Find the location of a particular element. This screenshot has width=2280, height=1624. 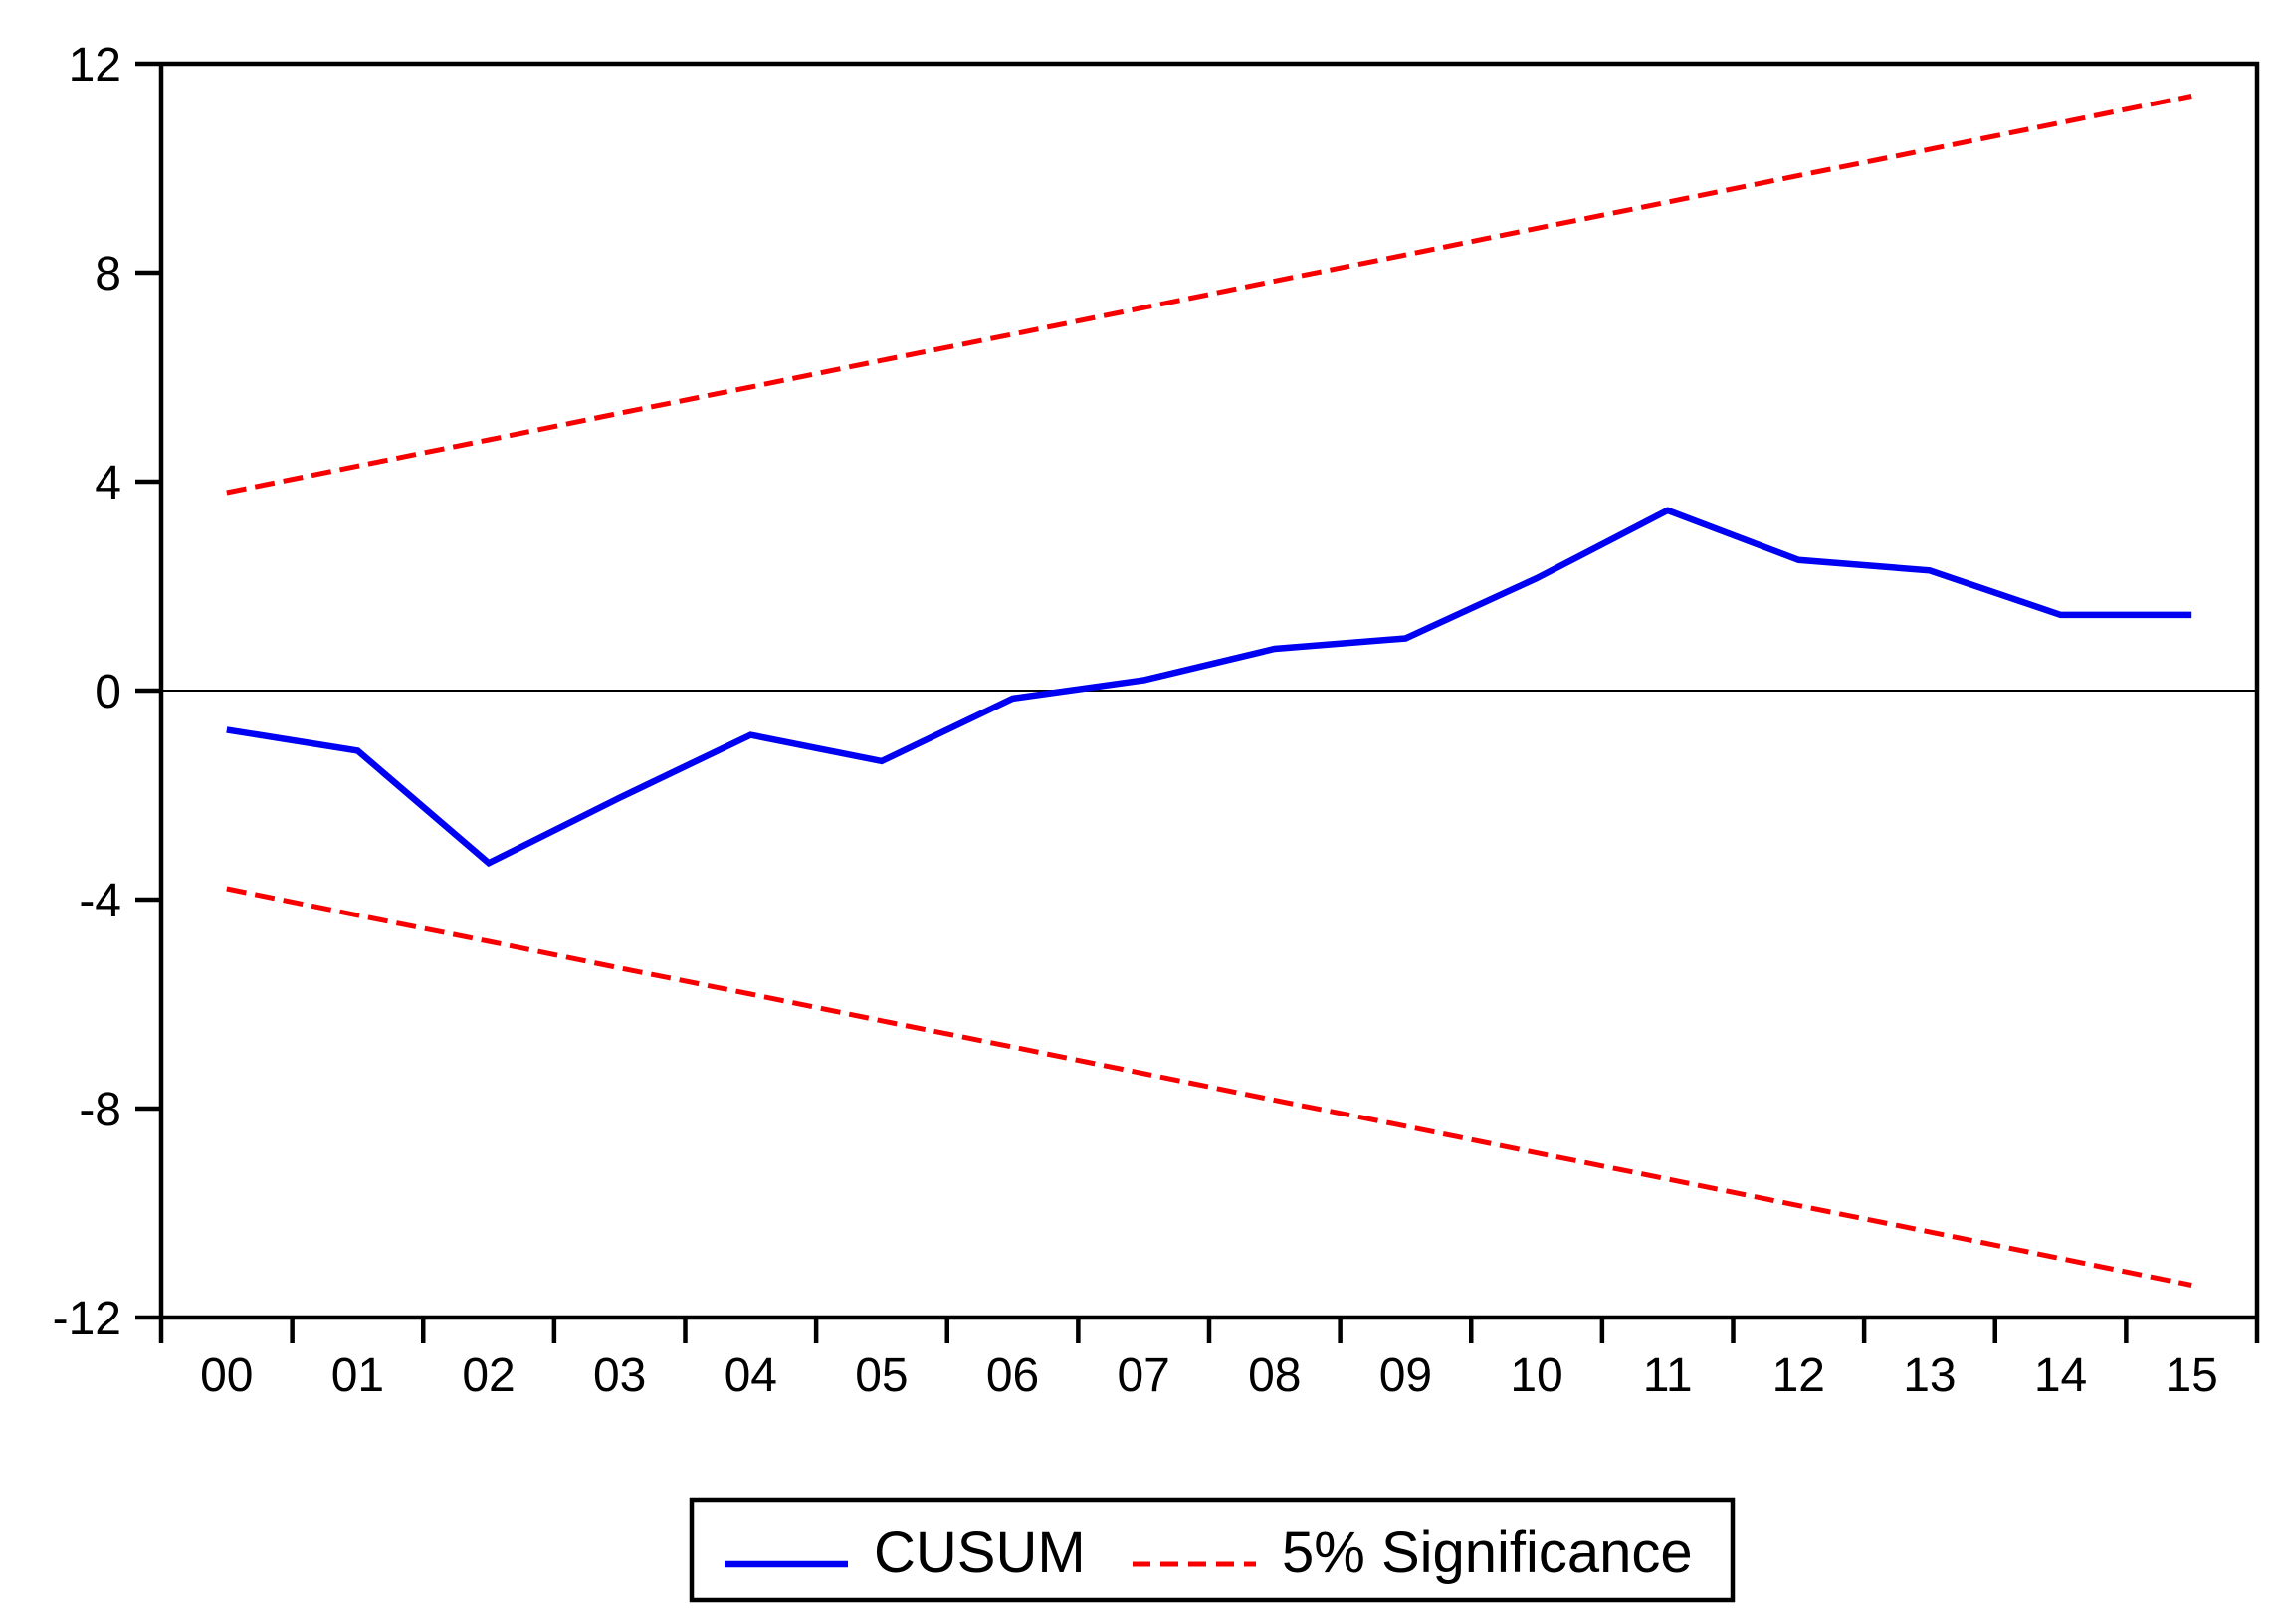

legend-border is located at coordinates (1212, 1550).